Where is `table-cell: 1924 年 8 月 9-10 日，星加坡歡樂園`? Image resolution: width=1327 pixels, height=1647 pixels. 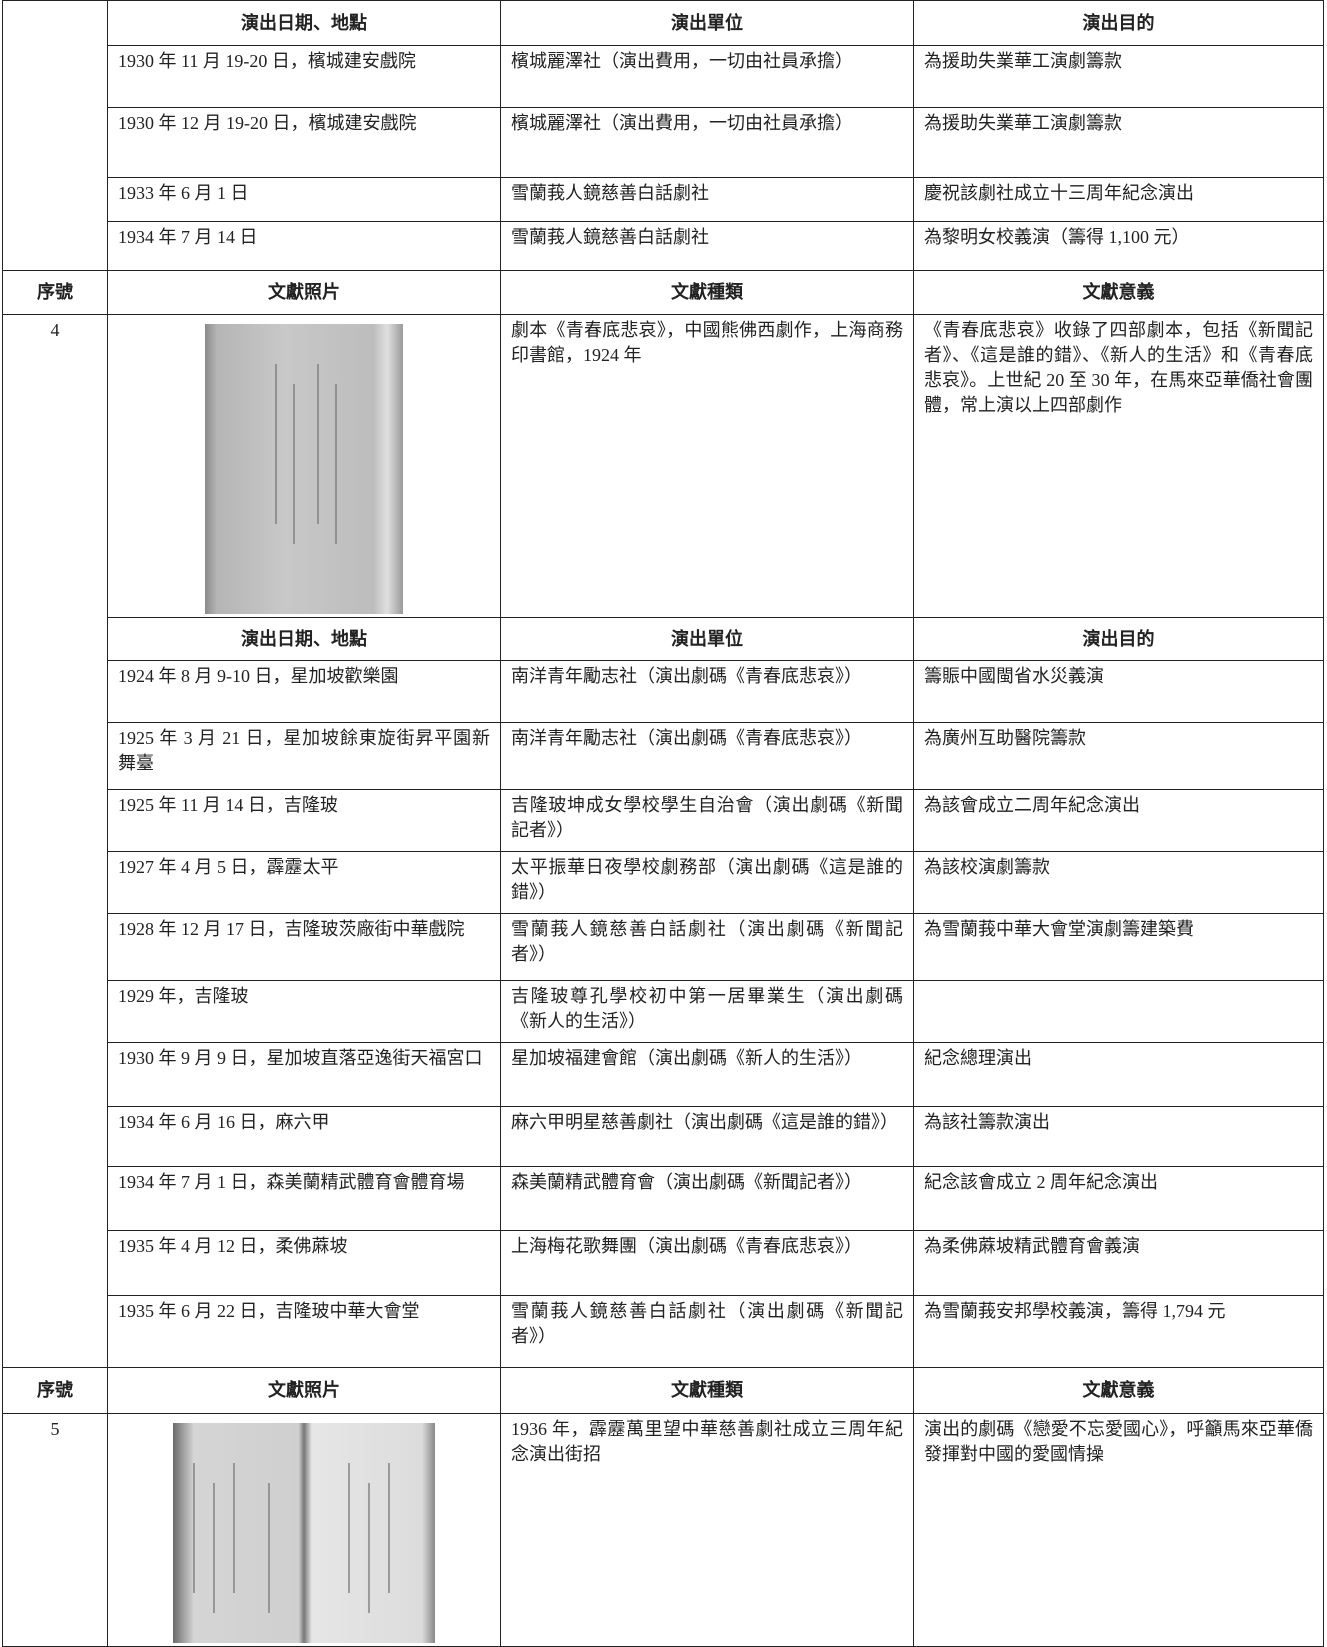
table-cell: 1924 年 8 月 9-10 日，星加坡歡樂園 is located at coordinates (304, 691).